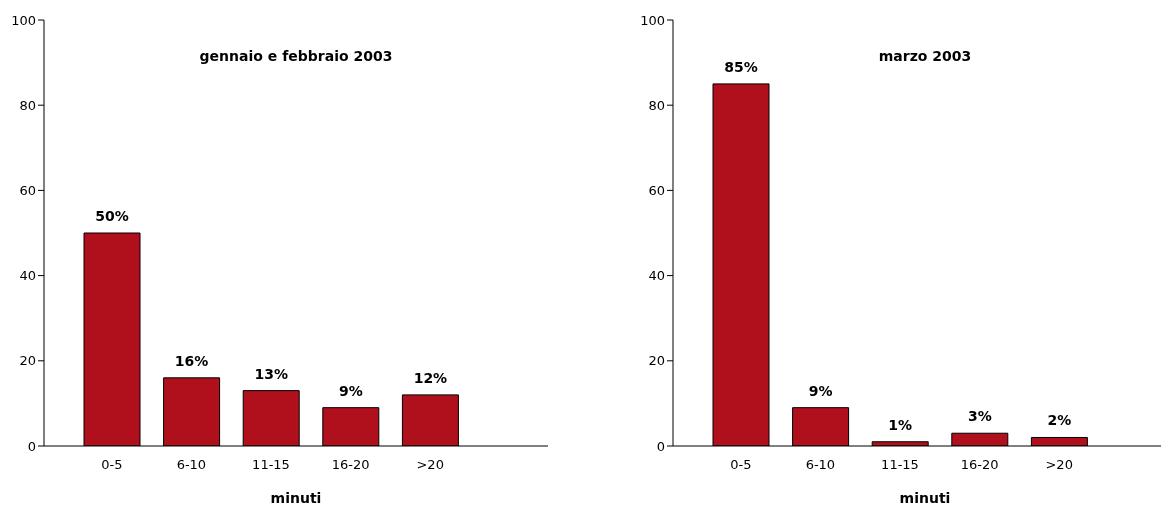 This screenshot has height=505, width=1161. I want to click on data-label: 50%, so click(112, 216).